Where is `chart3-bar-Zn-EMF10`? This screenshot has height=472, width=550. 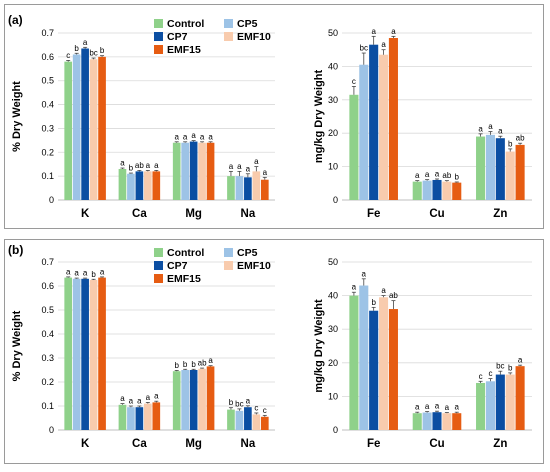 chart3-bar-Zn-EMF10 is located at coordinates (510, 402).